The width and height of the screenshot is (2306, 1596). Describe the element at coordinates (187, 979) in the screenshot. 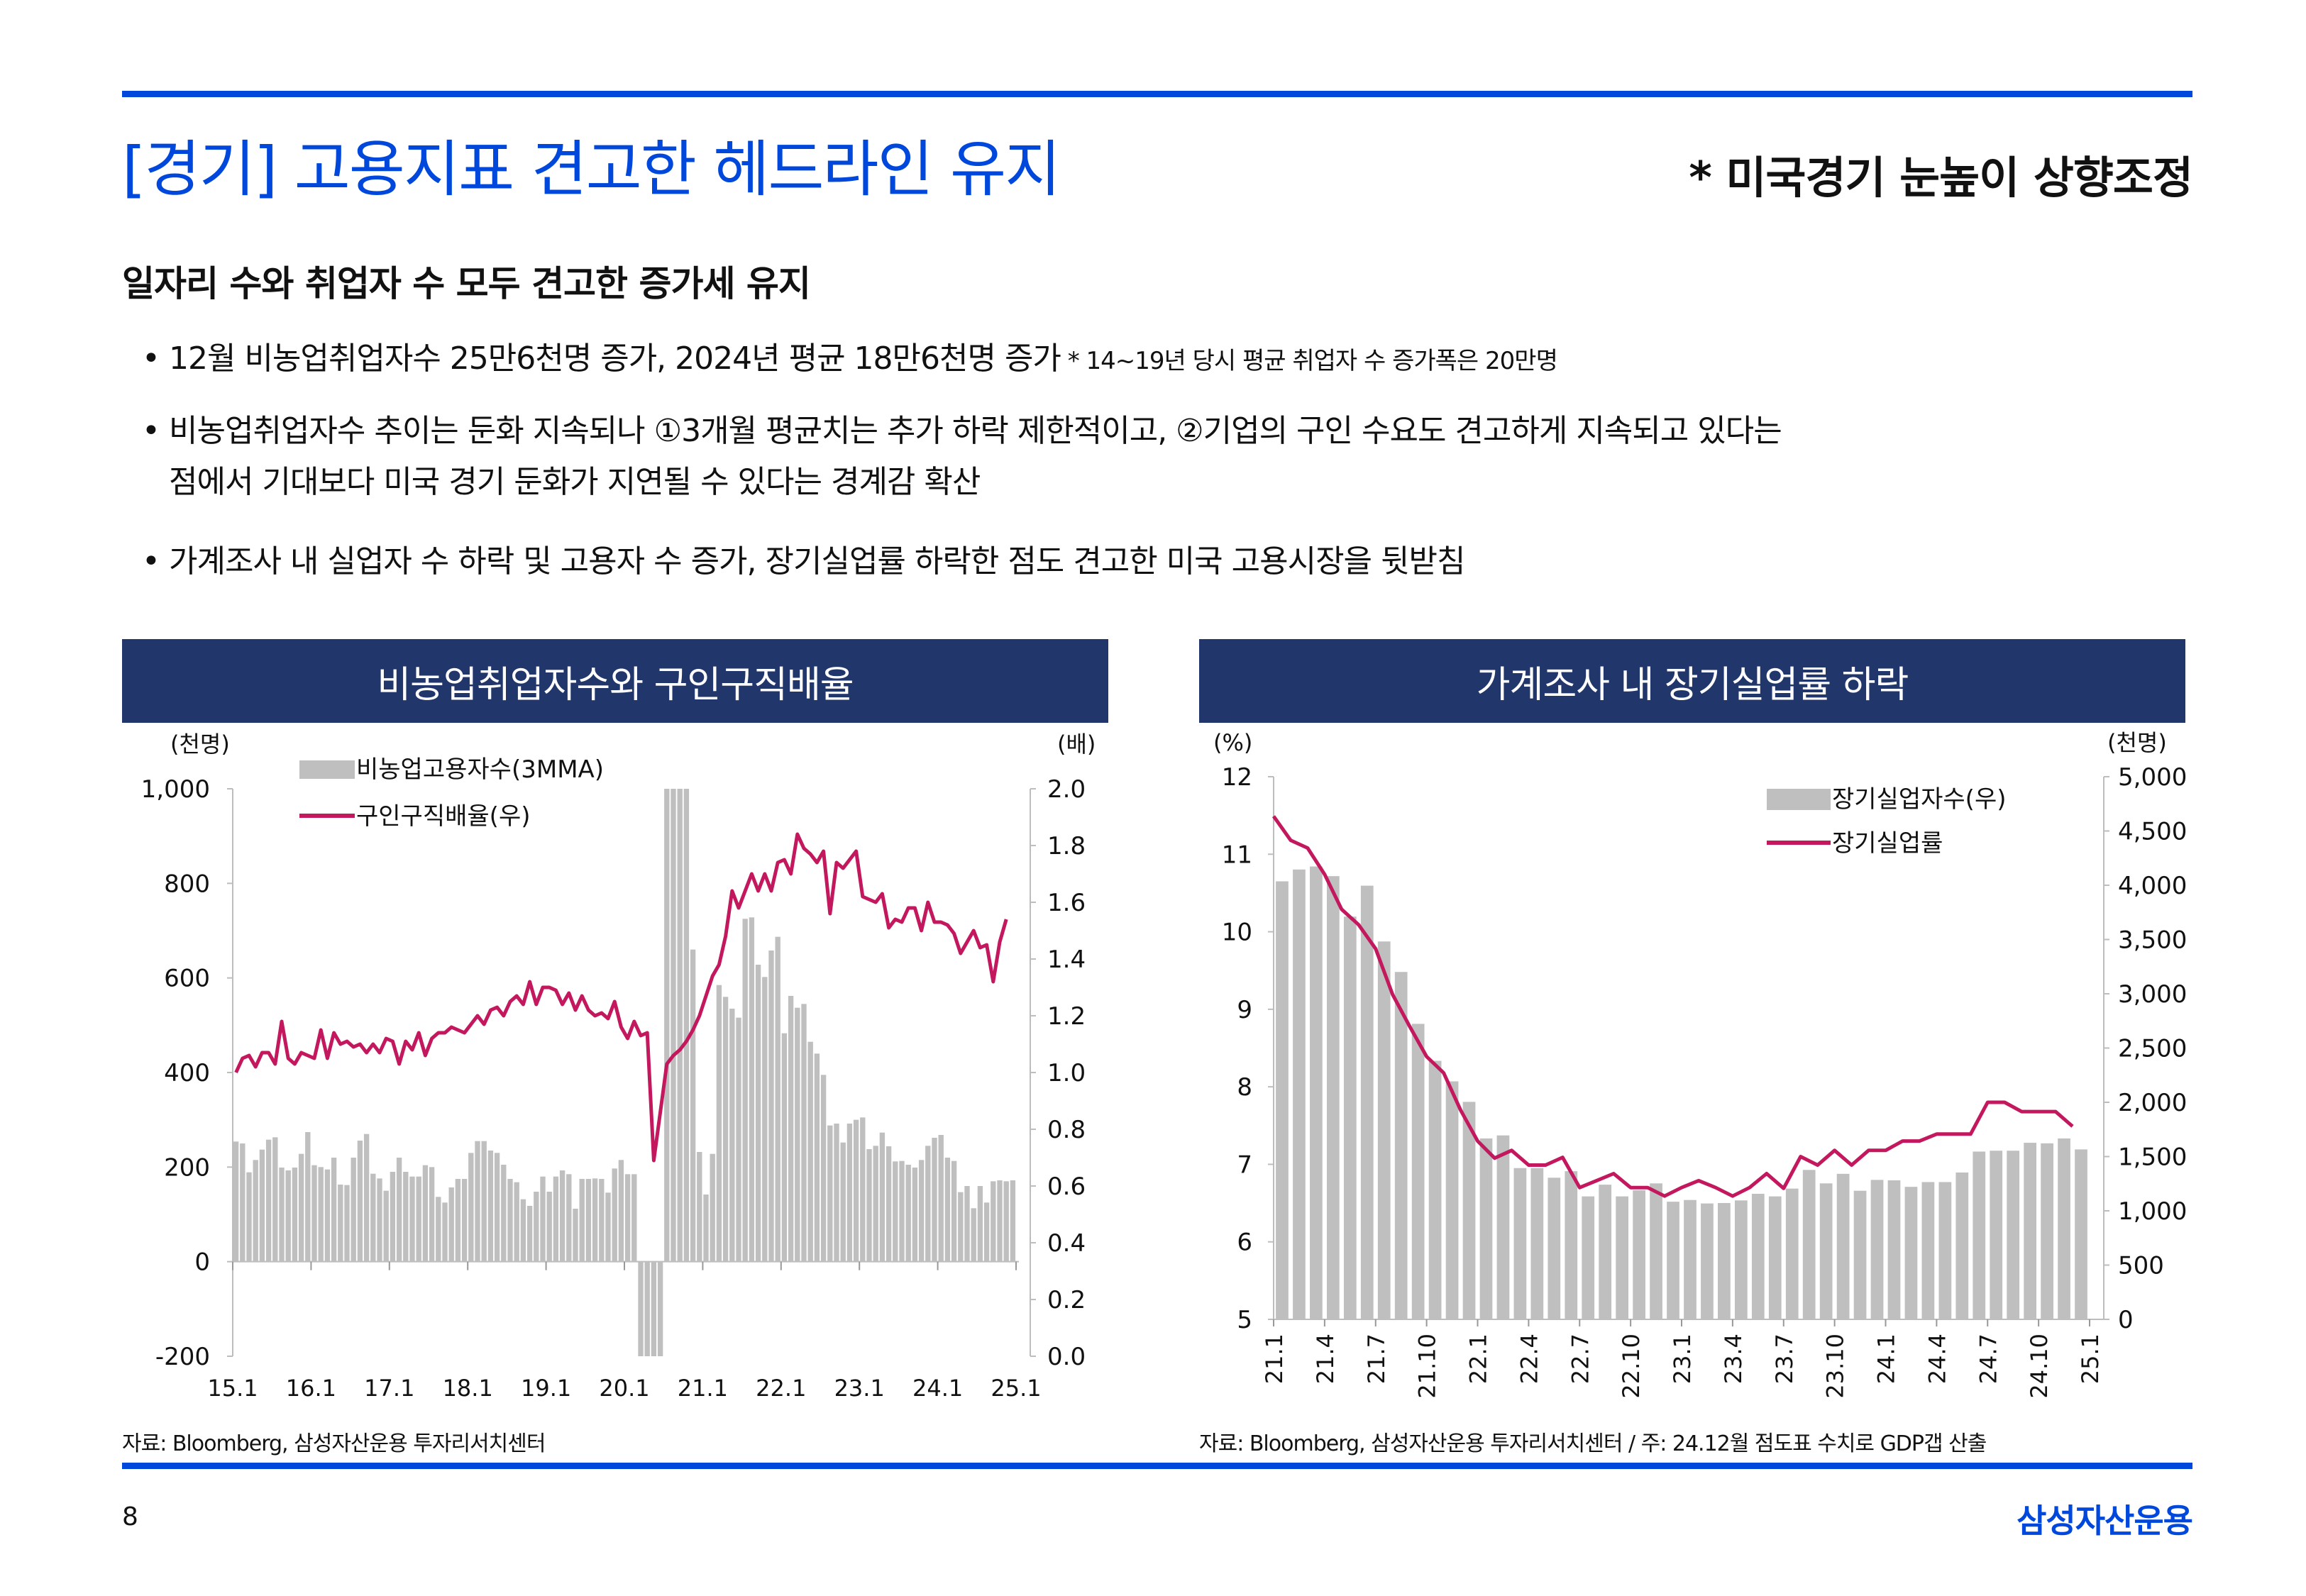

I see `left-y-tick-label: 600` at that location.